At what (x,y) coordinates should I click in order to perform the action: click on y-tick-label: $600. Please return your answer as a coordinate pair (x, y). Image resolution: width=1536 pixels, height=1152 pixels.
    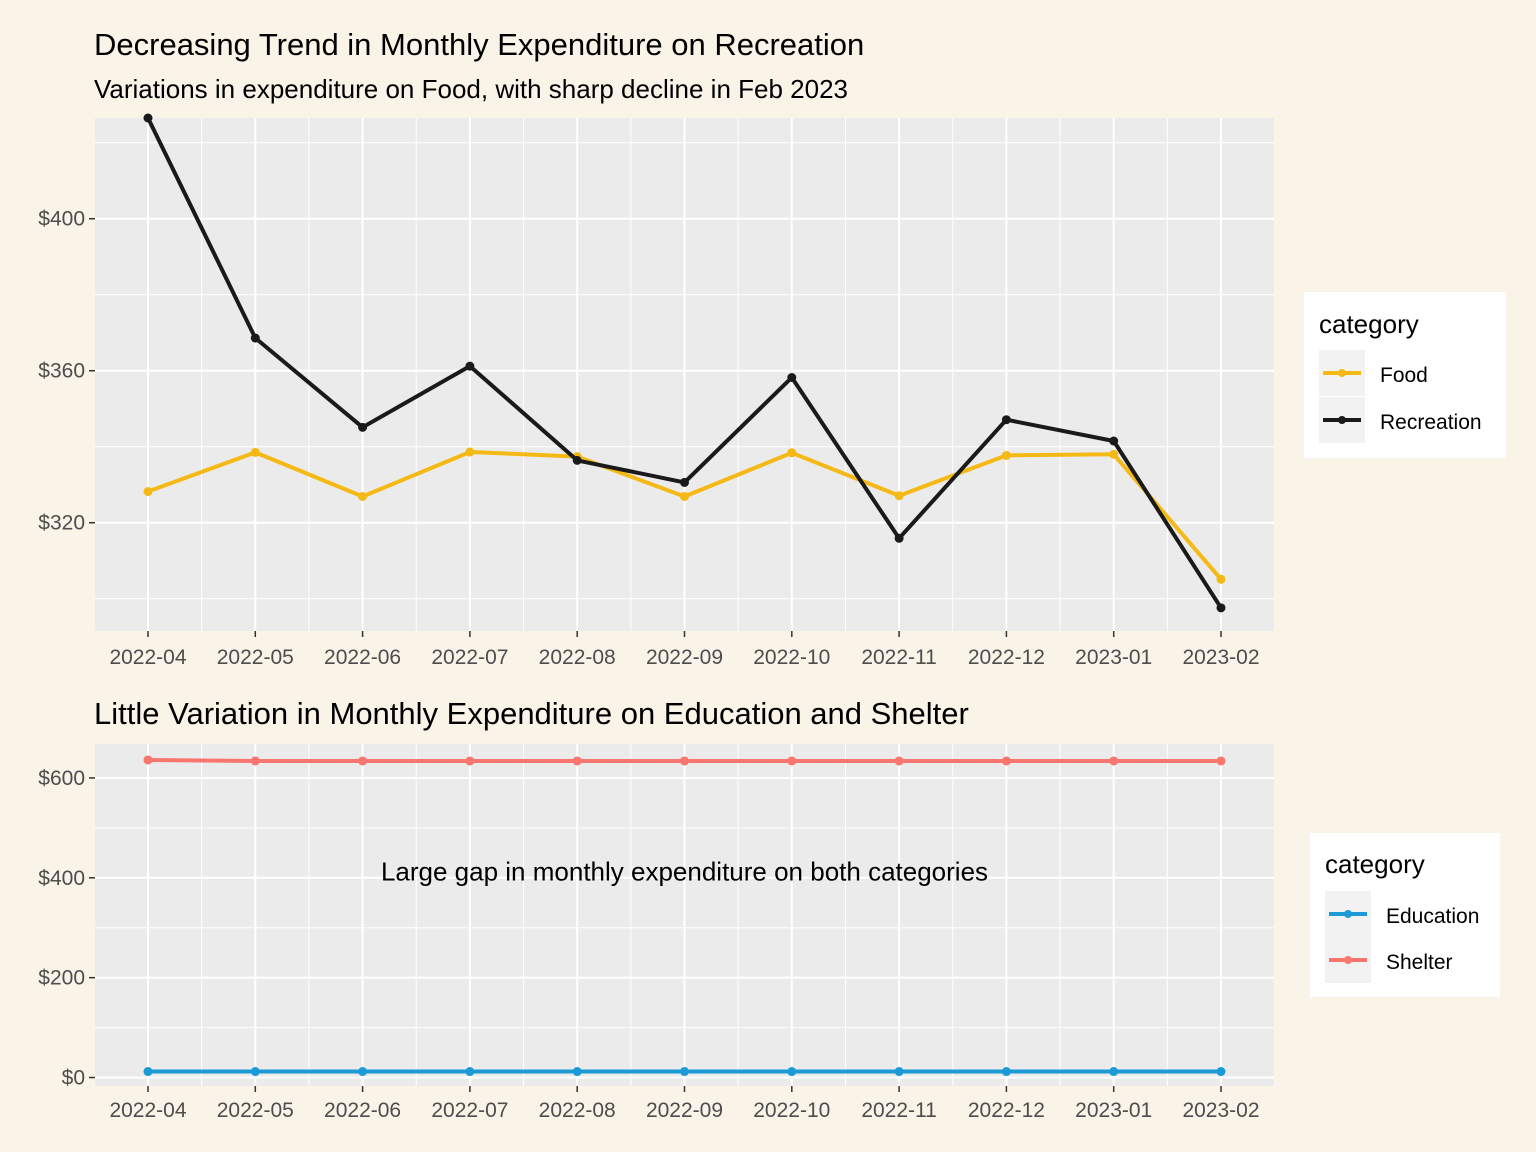
    Looking at the image, I should click on (61, 778).